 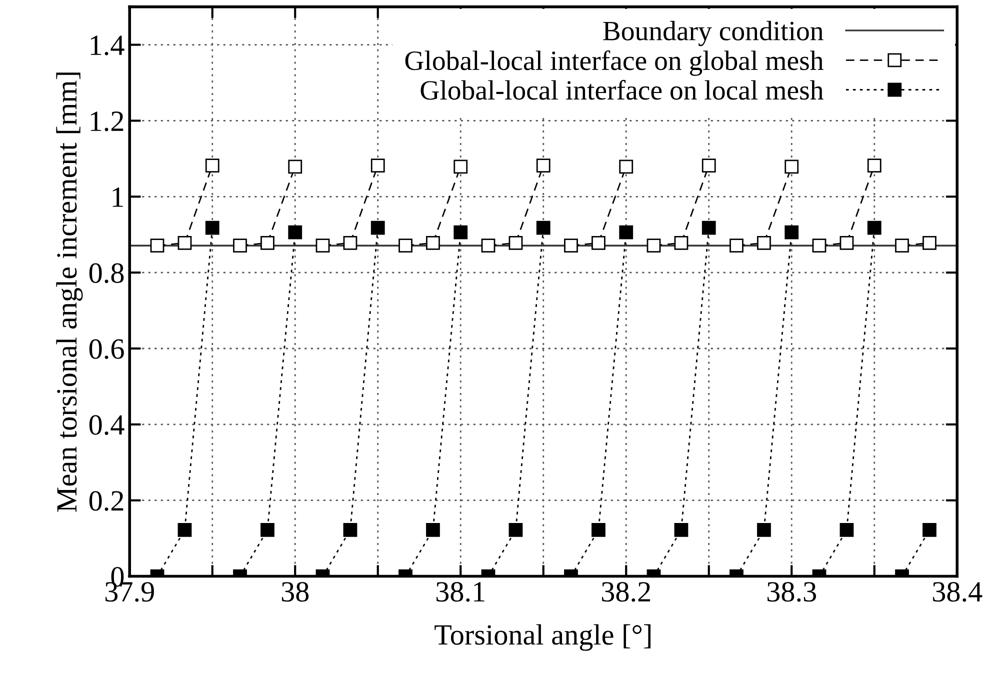 What do you see at coordinates (106, 273) in the screenshot?
I see `y-tick-label: 0.8` at bounding box center [106, 273].